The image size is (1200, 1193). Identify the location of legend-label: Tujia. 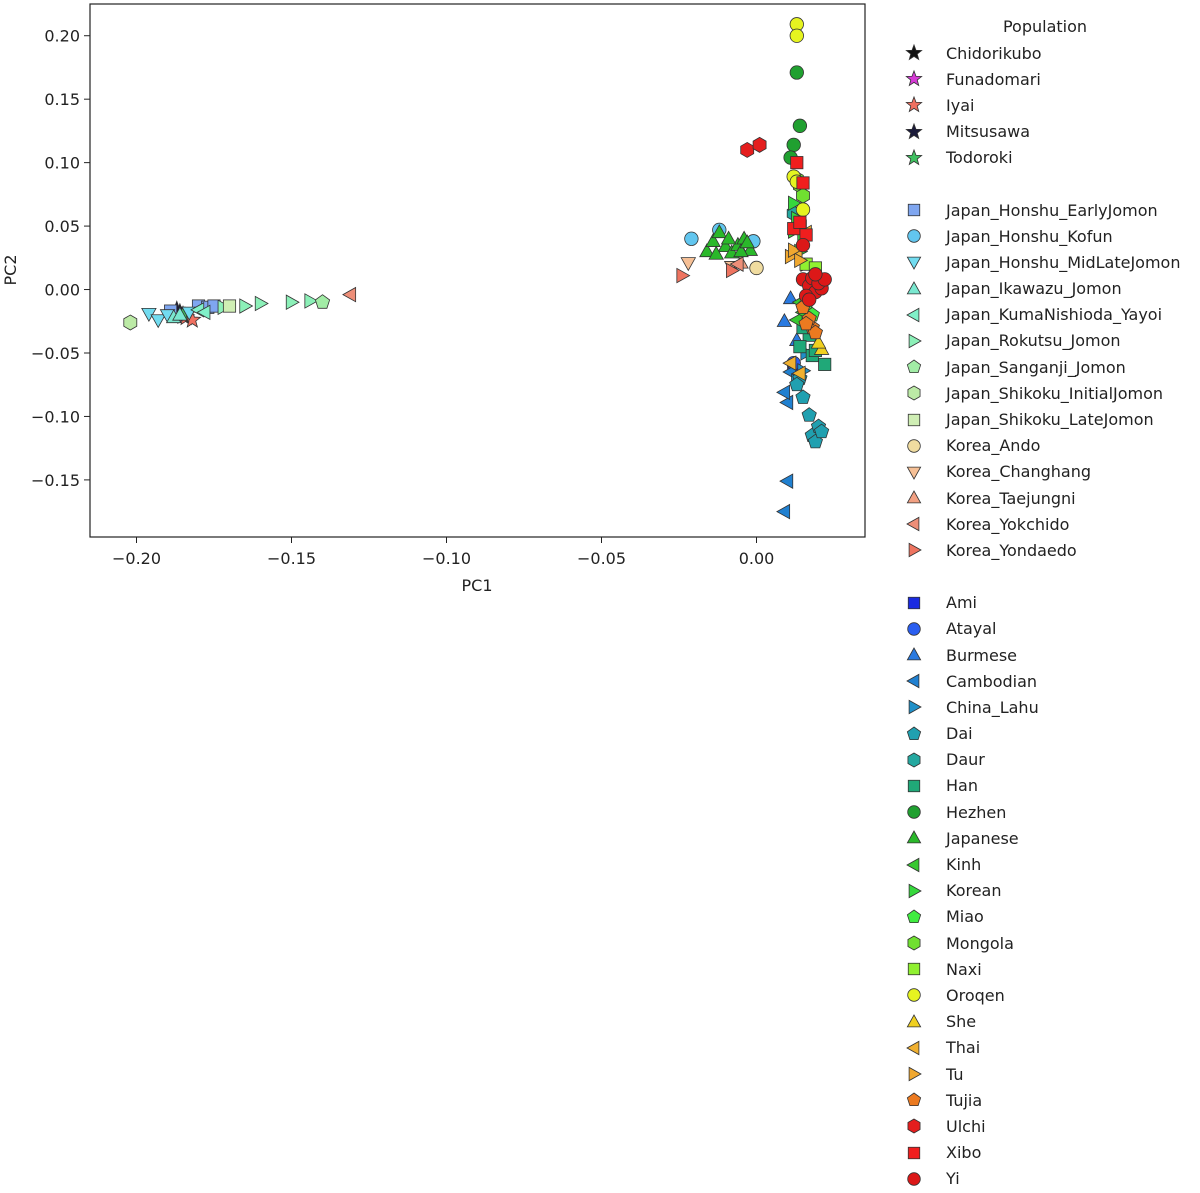
(964, 1100).